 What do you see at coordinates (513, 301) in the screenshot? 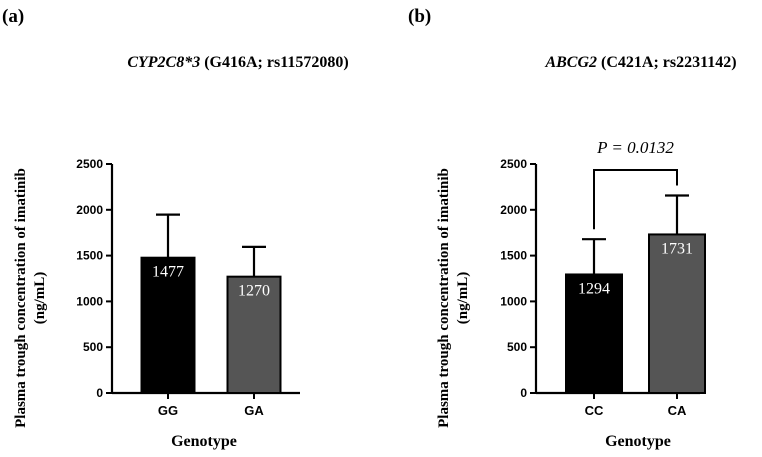
I see `panel-b-ytick-label: 1000` at bounding box center [513, 301].